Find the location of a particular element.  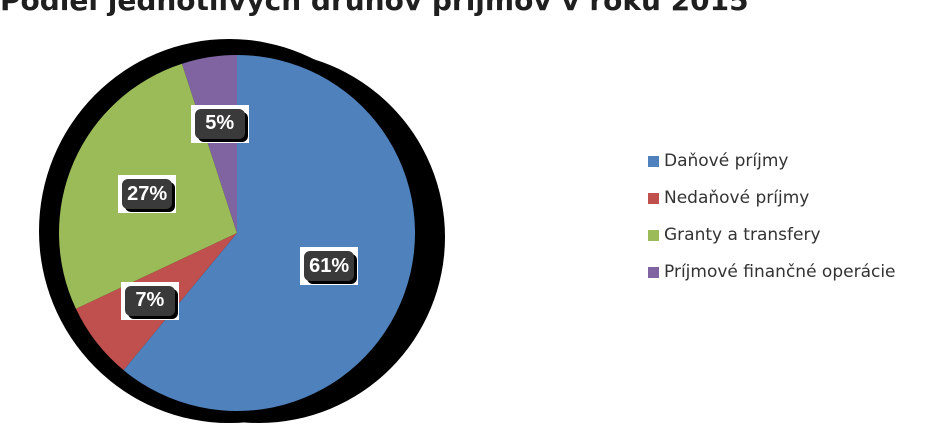

legend-item-danove-prijmy: Daňové príjmy is located at coordinates (772, 161).